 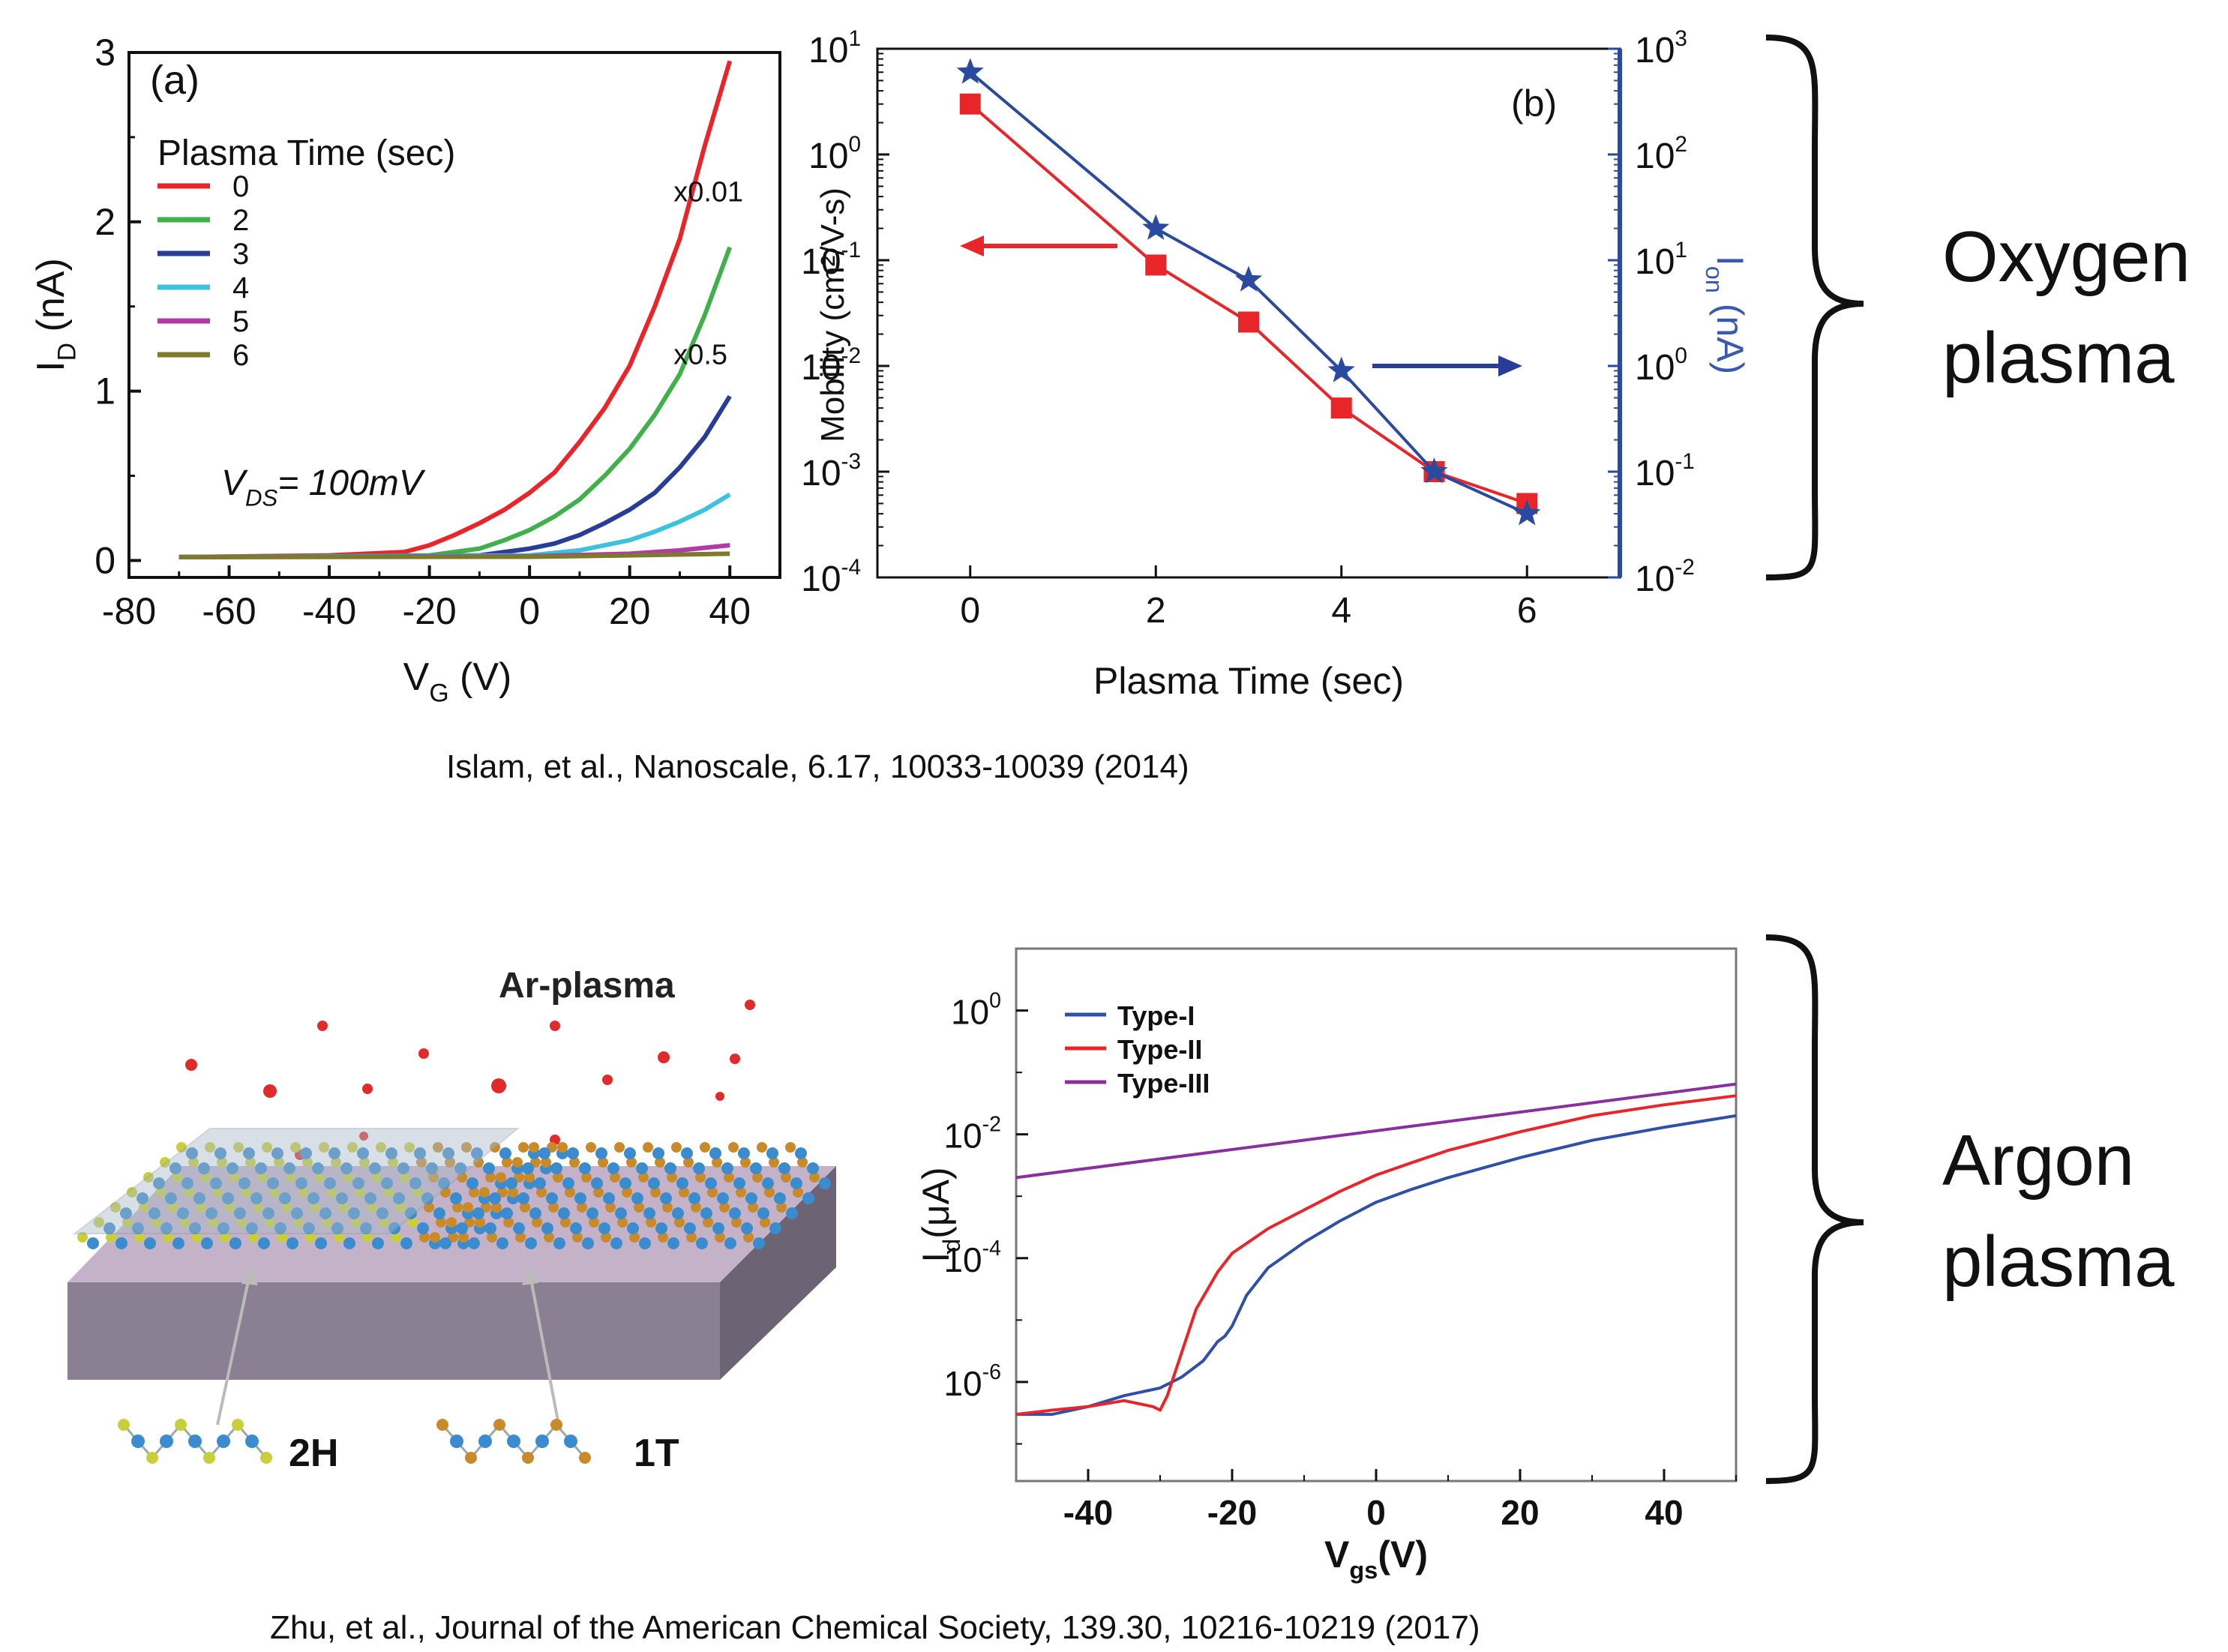 I want to click on panel-c-legend-label: Type-II, so click(x=1159, y=1049).